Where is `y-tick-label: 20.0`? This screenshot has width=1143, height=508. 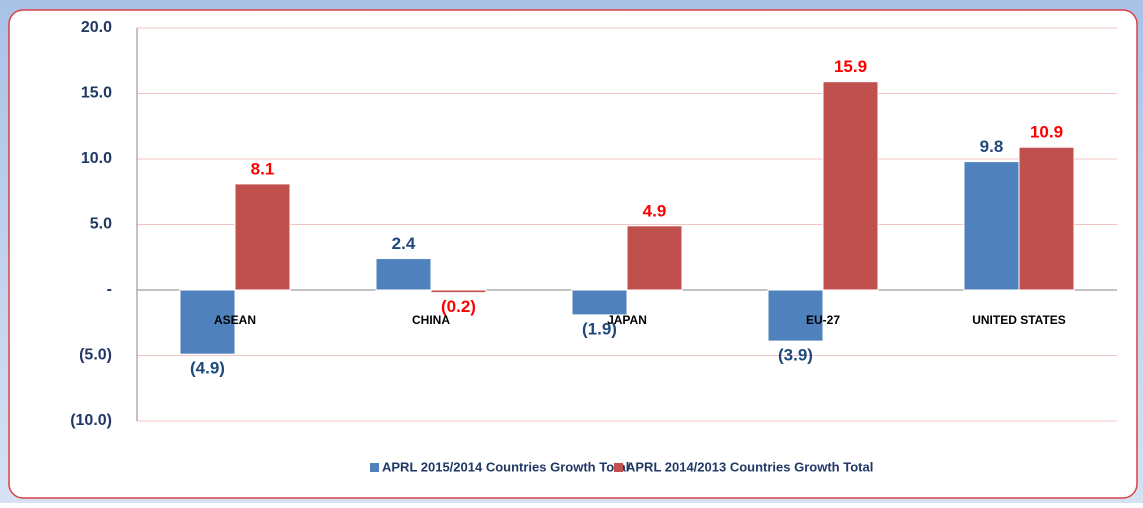 y-tick-label: 20.0 is located at coordinates (96, 27).